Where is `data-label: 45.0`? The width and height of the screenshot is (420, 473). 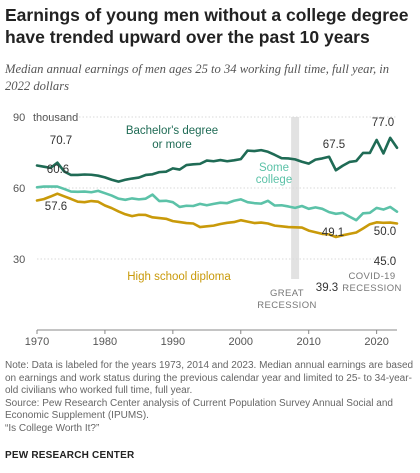
data-label: 45.0 is located at coordinates (385, 262).